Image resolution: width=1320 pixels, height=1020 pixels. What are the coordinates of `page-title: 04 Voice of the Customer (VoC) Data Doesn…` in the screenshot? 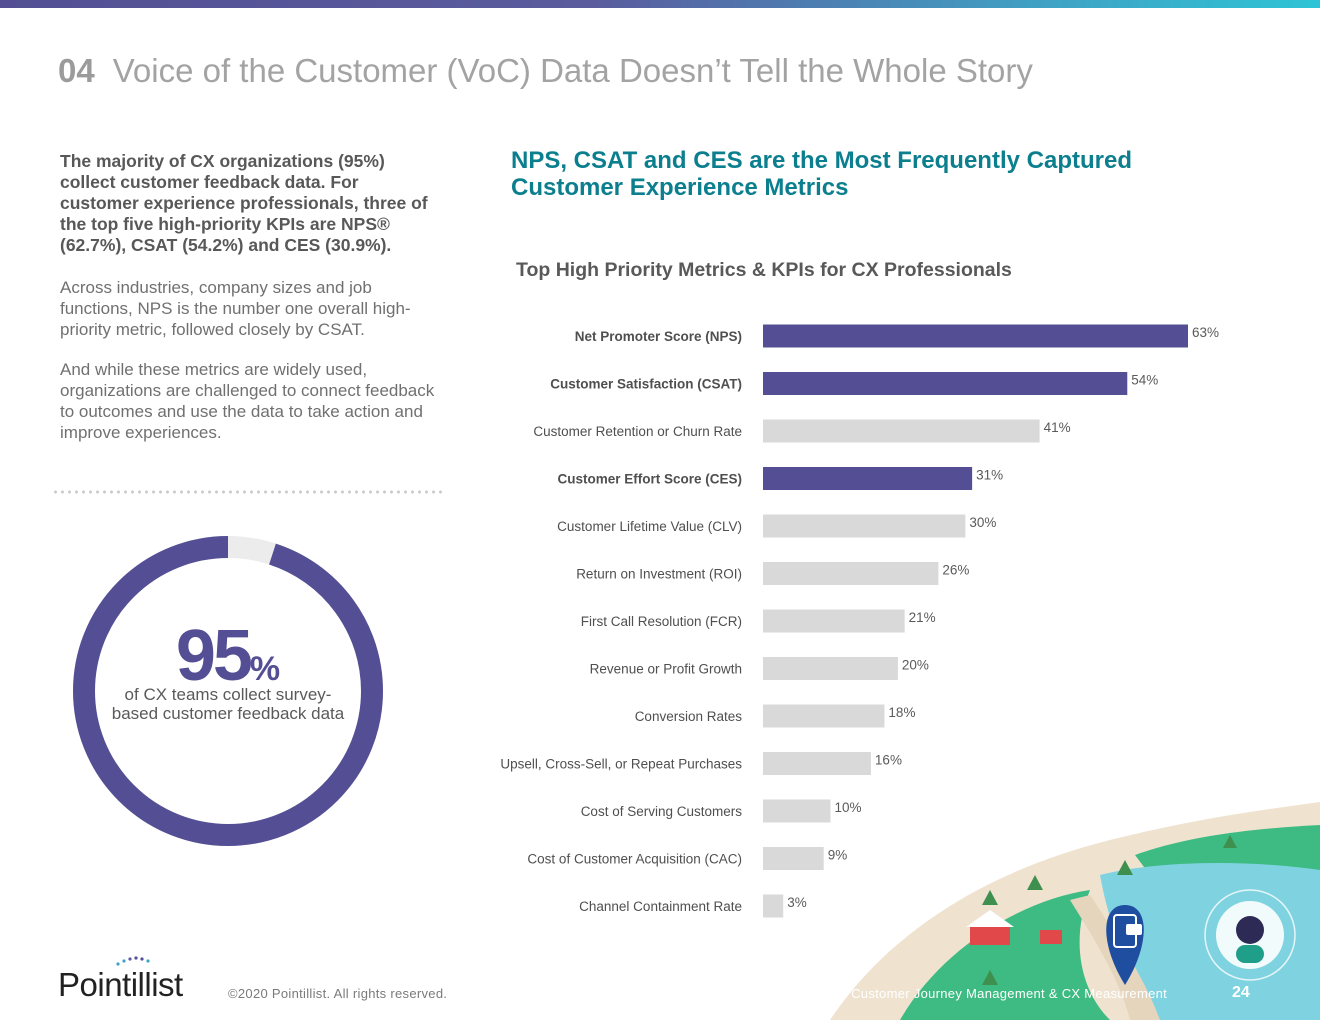 It's located at (545, 71).